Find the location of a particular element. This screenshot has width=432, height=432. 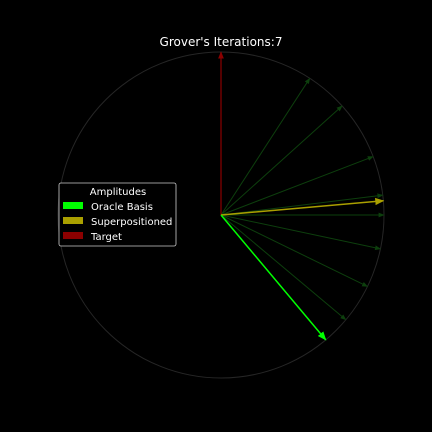

legend-label-superpositioned: Superpositioned is located at coordinates (131, 222).